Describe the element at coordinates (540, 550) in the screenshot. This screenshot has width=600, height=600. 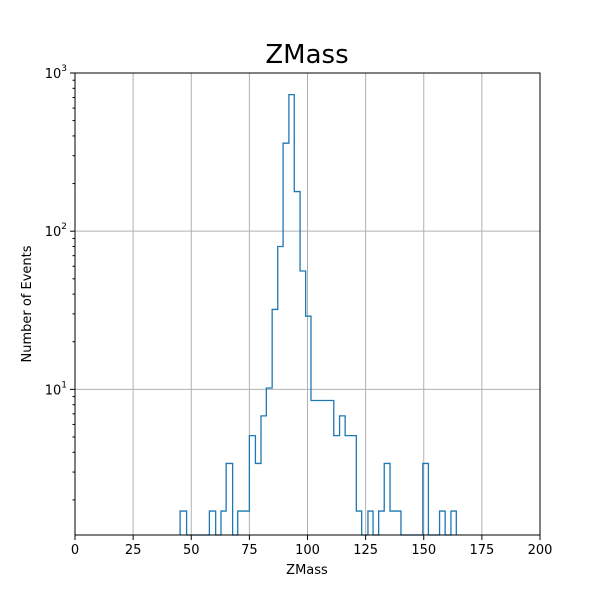
I see `x-tick-label: 200` at that location.